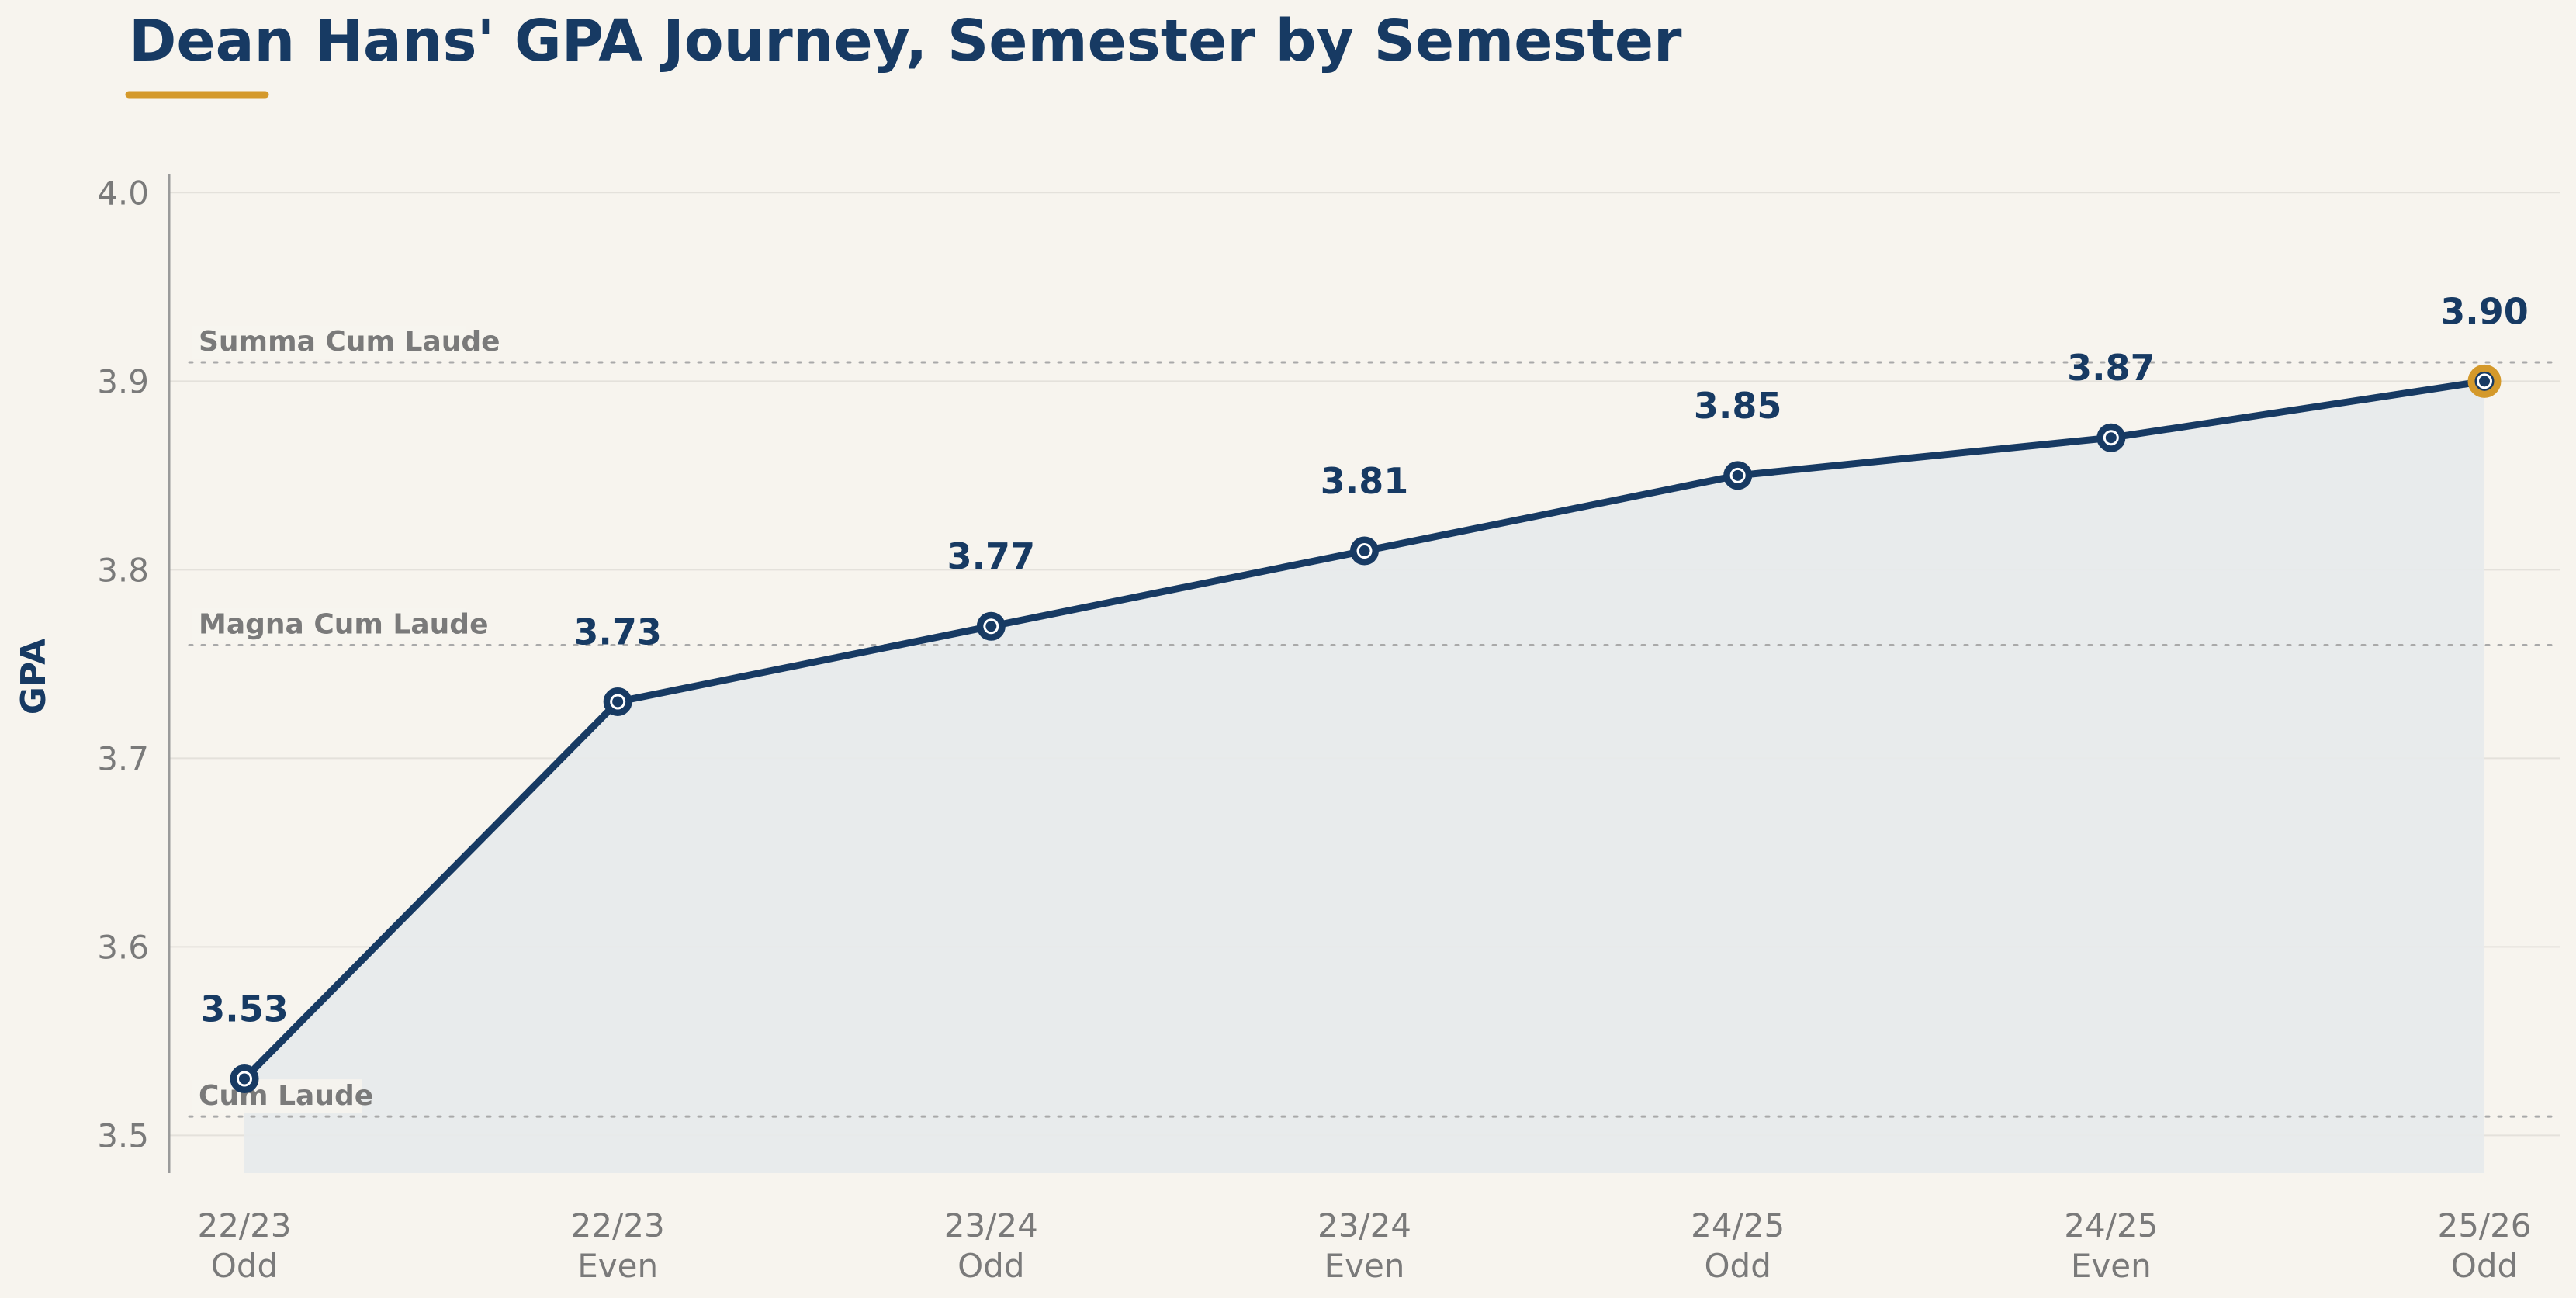 The width and height of the screenshot is (2576, 1298). Describe the element at coordinates (1738, 406) in the screenshot. I see `data-label: 3.85` at that location.